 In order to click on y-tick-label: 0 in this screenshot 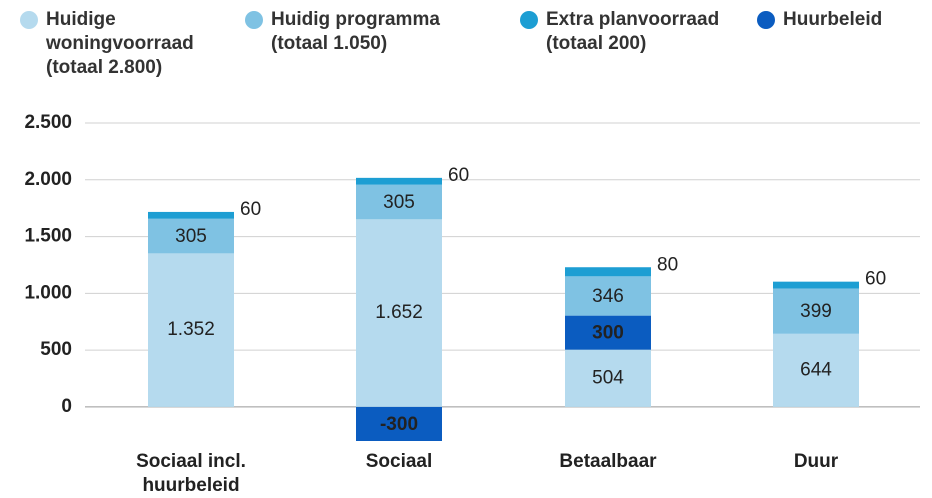, I will do `click(66, 406)`.